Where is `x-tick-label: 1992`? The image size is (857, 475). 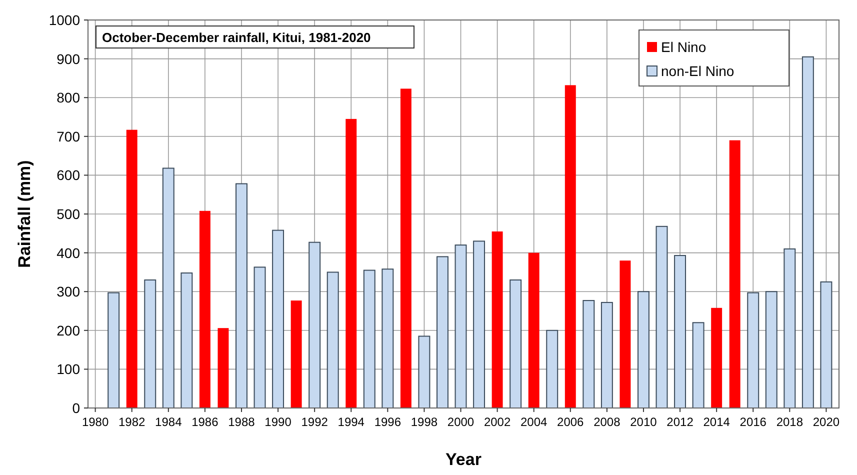
x-tick-label: 1992 is located at coordinates (314, 422).